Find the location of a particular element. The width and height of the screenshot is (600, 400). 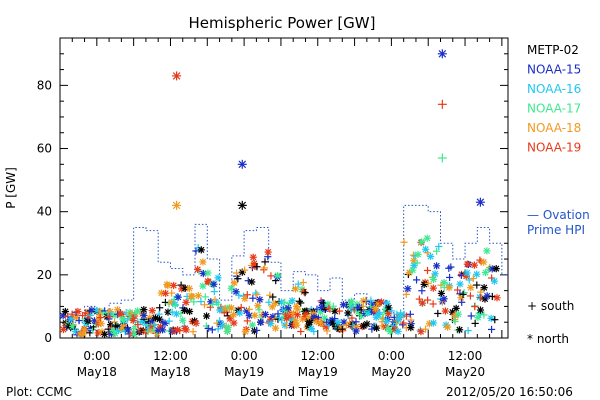

x-tick-time: 0:00 is located at coordinates (96, 356).